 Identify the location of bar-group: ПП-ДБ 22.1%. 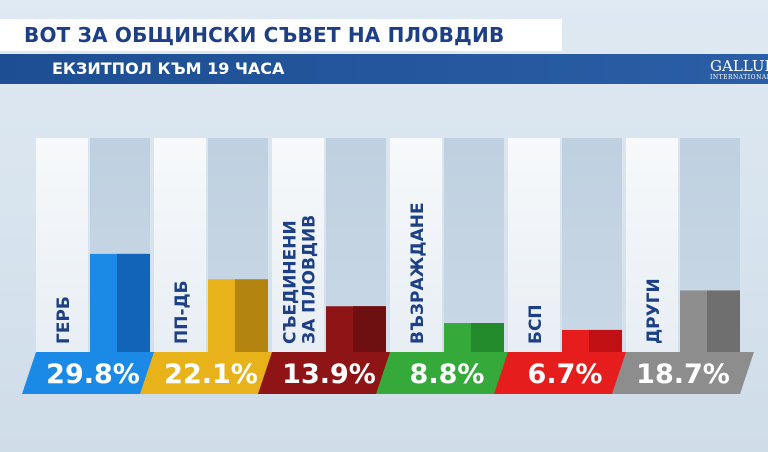
(211, 266).